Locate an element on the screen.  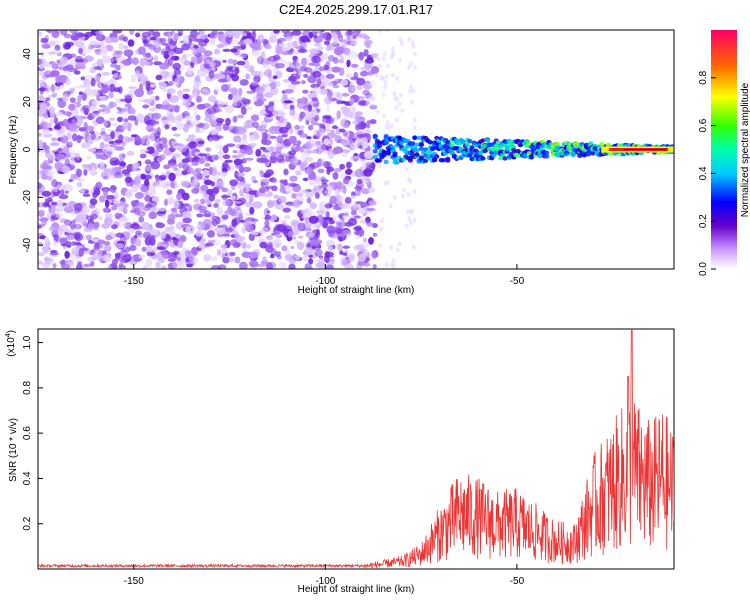
snr-y-tick-label: 0.6 is located at coordinates (27, 433).